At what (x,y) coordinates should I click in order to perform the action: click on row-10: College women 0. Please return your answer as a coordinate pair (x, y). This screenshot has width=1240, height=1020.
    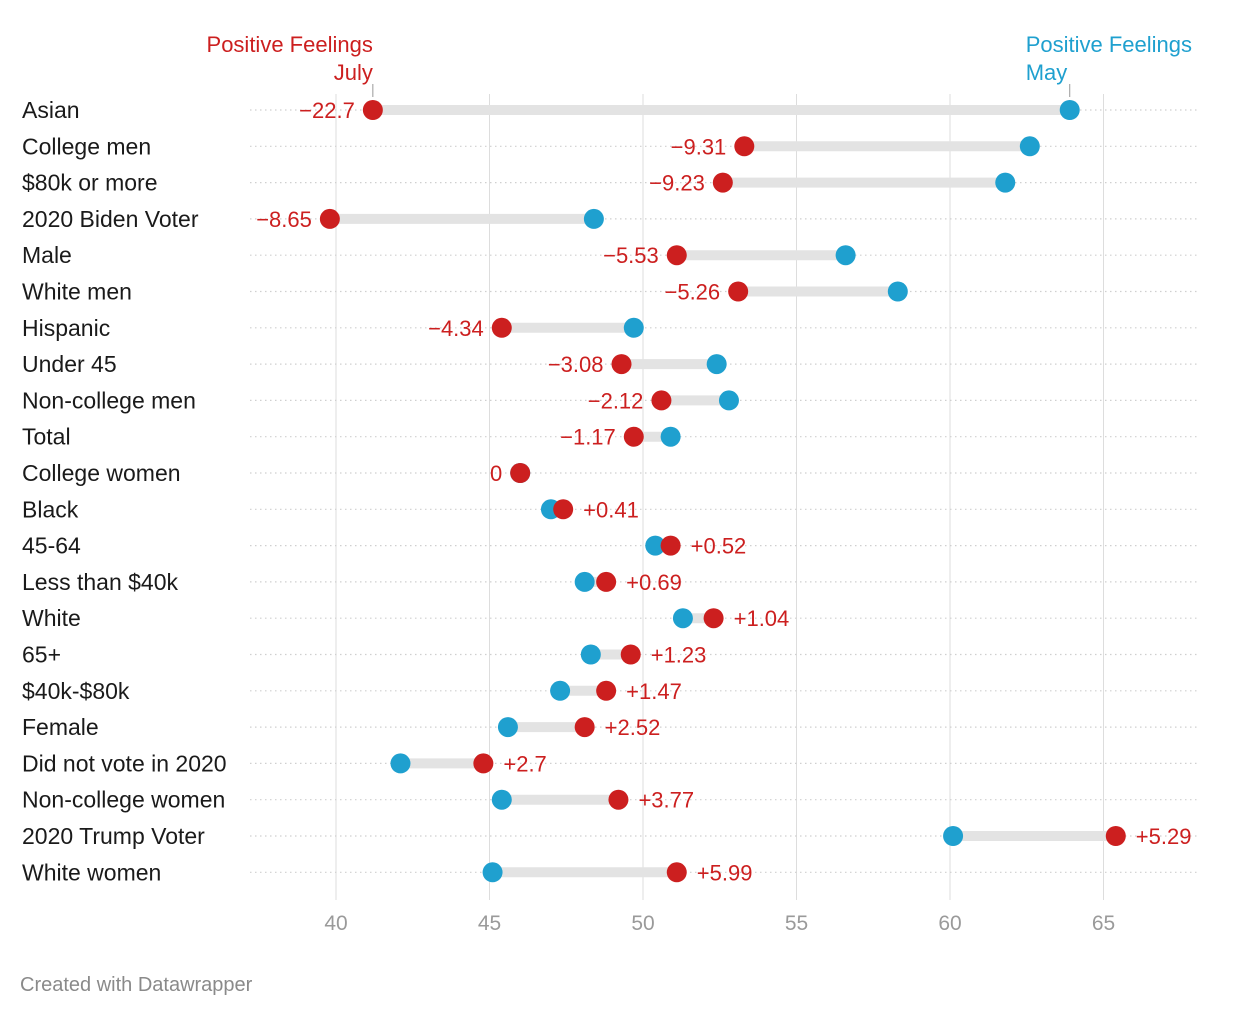
    Looking at the image, I should click on (610, 473).